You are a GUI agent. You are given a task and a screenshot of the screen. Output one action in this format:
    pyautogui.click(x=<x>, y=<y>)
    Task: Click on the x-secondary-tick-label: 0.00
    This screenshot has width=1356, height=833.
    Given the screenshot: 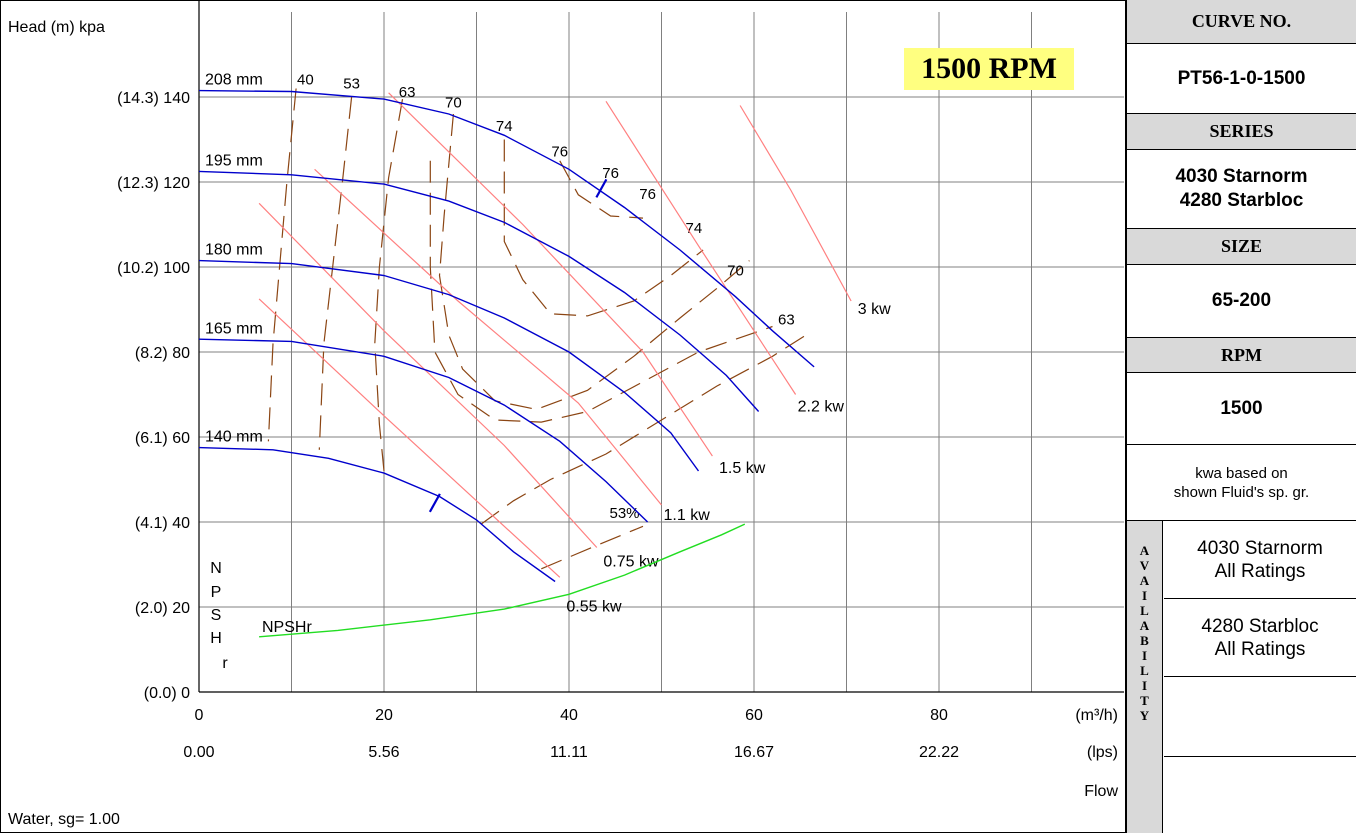 What is the action you would take?
    pyautogui.click(x=198, y=752)
    